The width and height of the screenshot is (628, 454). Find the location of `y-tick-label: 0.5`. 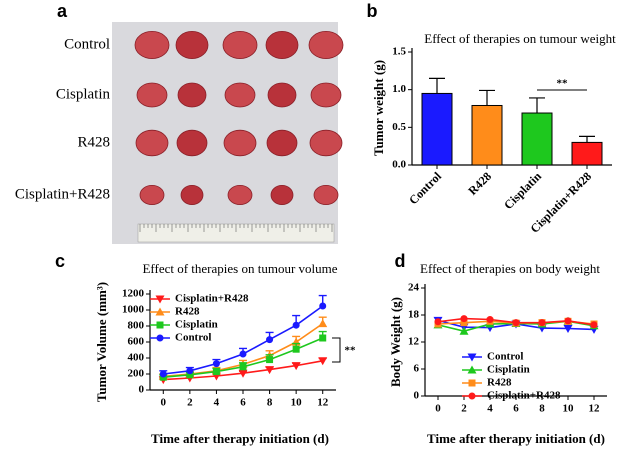

y-tick-label: 0.5 is located at coordinates (399, 127).